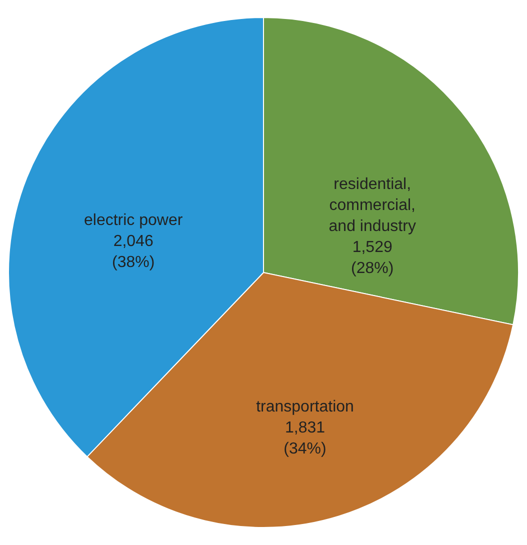 This screenshot has height=545, width=527. Describe the element at coordinates (134, 221) in the screenshot. I see `slice-label: electric power` at that location.